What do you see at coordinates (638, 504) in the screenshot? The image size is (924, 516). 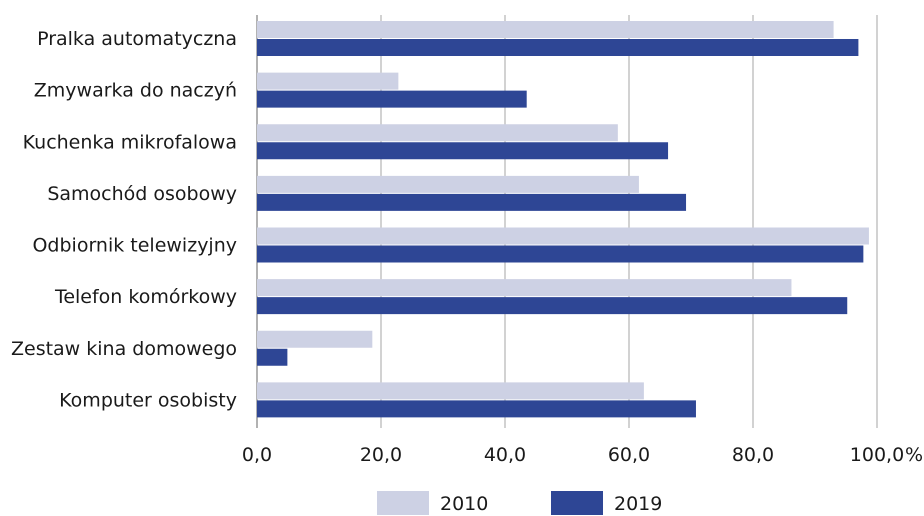 I see `legend-label-2019: 2019` at bounding box center [638, 504].